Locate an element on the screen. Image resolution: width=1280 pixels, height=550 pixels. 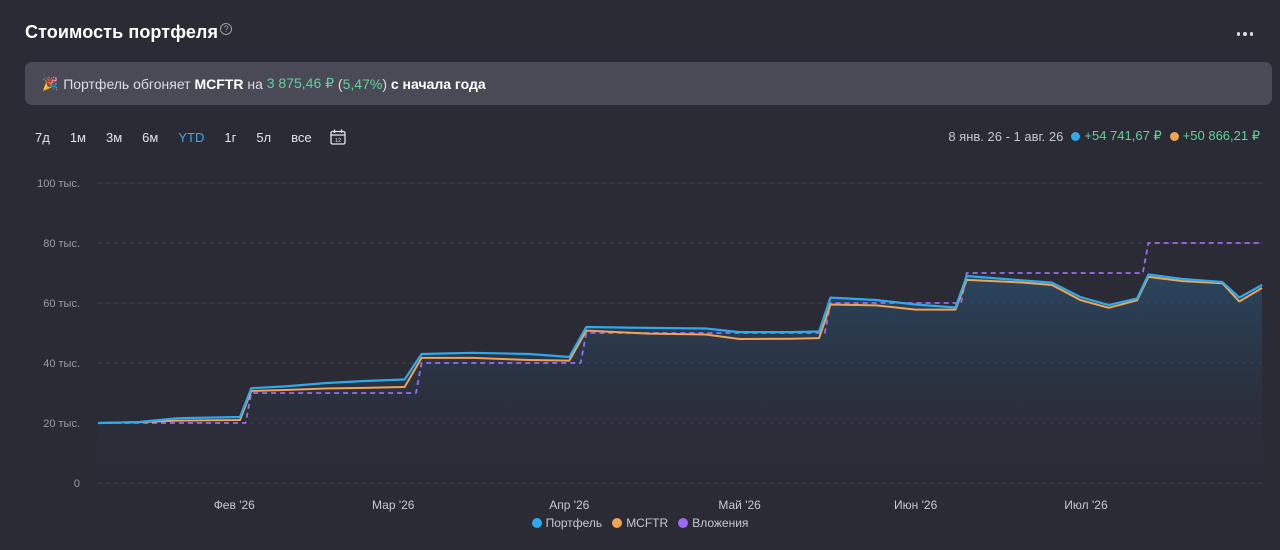
x-tick-label: Июл '26 is located at coordinates (1086, 505).